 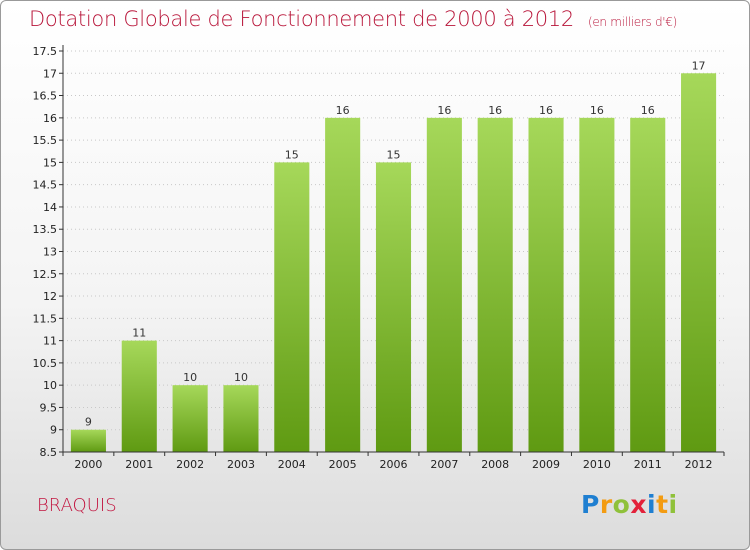 I want to click on y-tick-label: 14.5, so click(x=45, y=185).